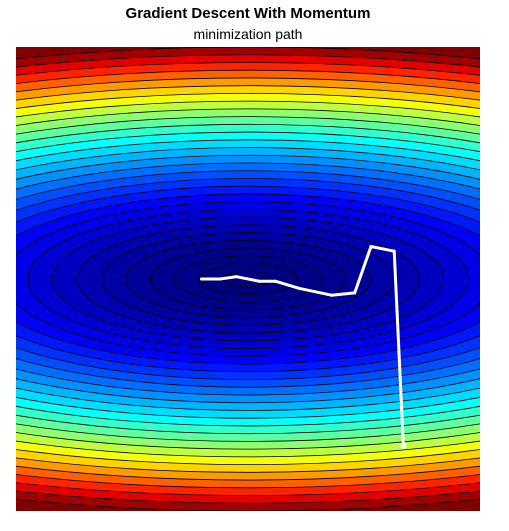 The width and height of the screenshot is (509, 531). I want to click on chart-subtitle: minimization path, so click(248, 34).